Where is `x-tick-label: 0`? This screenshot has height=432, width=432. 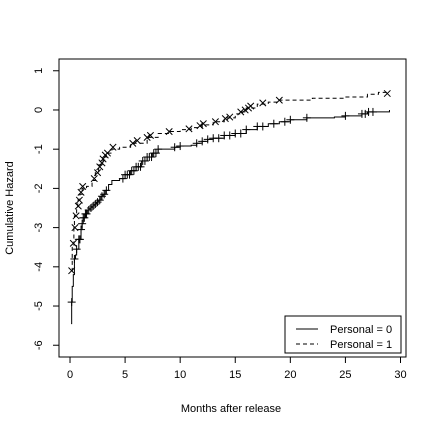
x-tick-label: 0 is located at coordinates (70, 375).